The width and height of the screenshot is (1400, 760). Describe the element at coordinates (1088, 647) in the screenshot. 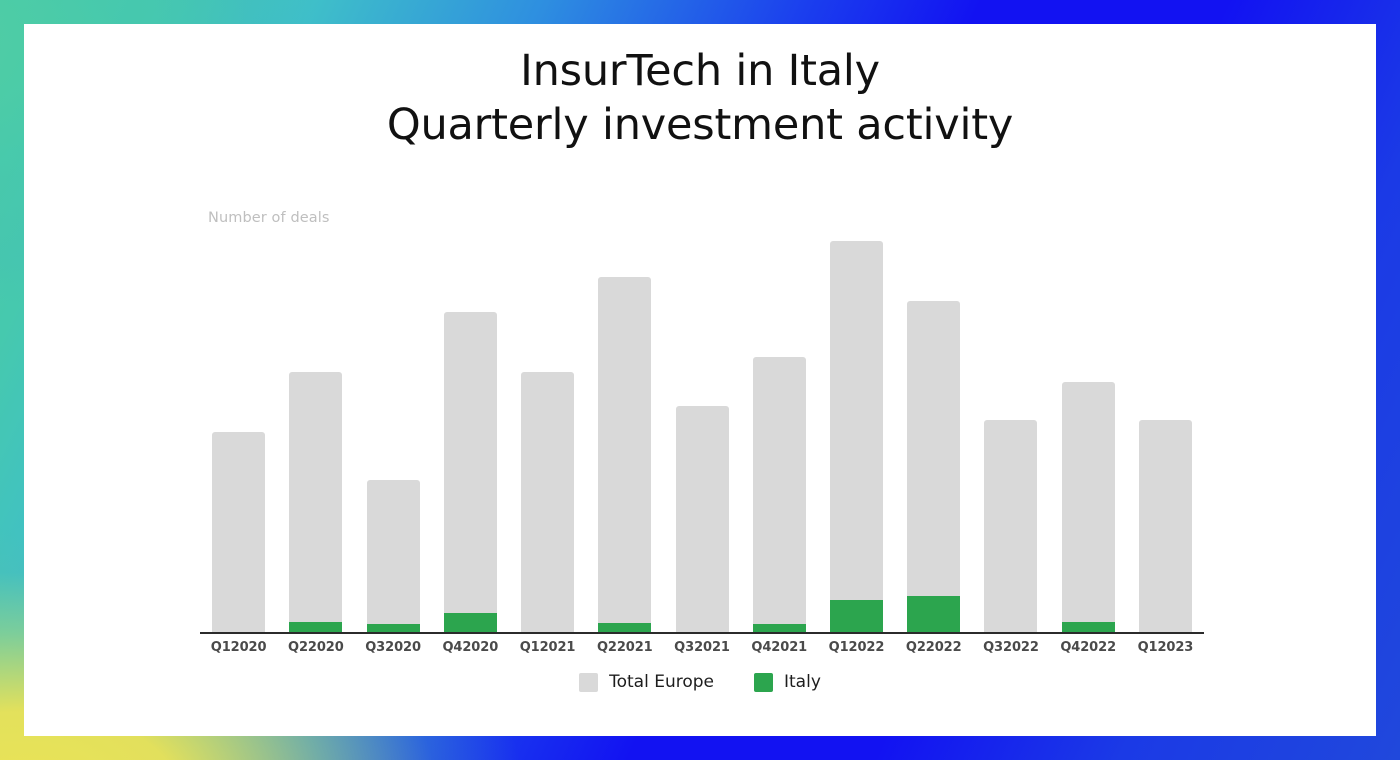

I see `x-tick-label: Q42022` at that location.